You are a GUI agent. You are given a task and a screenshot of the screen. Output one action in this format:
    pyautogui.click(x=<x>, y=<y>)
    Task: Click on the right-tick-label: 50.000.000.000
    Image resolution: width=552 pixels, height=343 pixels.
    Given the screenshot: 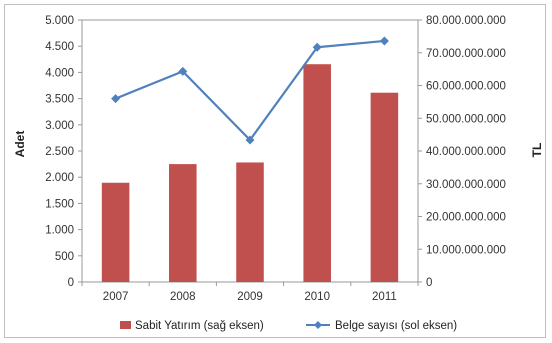 What is the action you would take?
    pyautogui.click(x=466, y=119)
    